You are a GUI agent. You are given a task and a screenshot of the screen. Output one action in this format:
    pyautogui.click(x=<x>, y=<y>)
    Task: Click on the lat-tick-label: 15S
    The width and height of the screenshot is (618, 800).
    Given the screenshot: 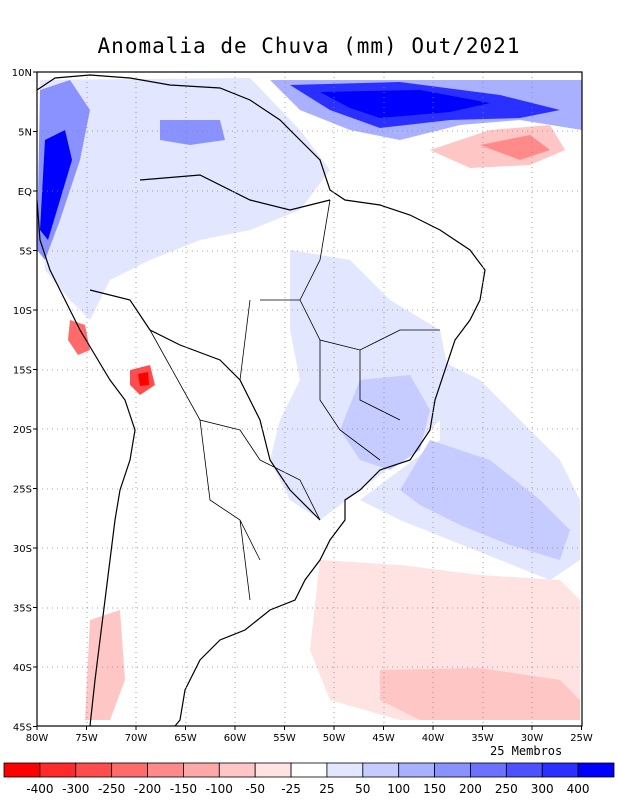 What is the action you would take?
    pyautogui.click(x=22, y=371)
    